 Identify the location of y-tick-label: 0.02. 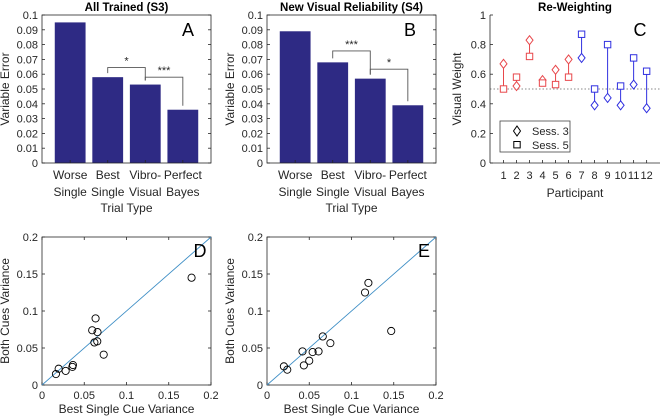
(27, 134).